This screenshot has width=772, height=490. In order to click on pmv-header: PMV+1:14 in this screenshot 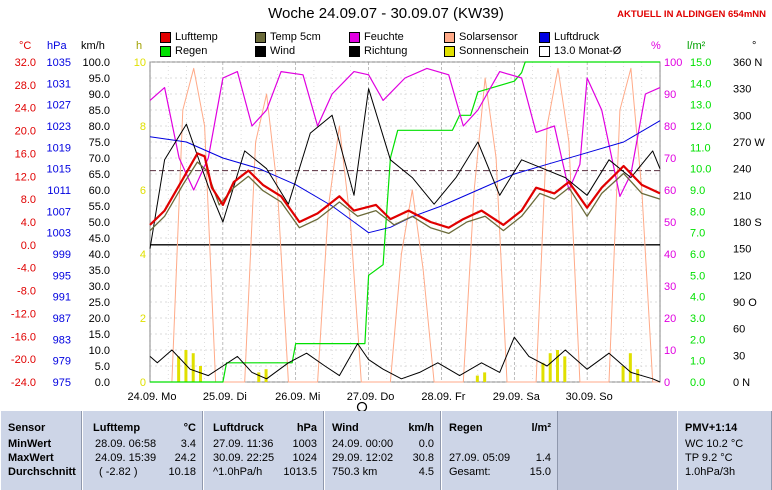, I will do `click(711, 428)`.